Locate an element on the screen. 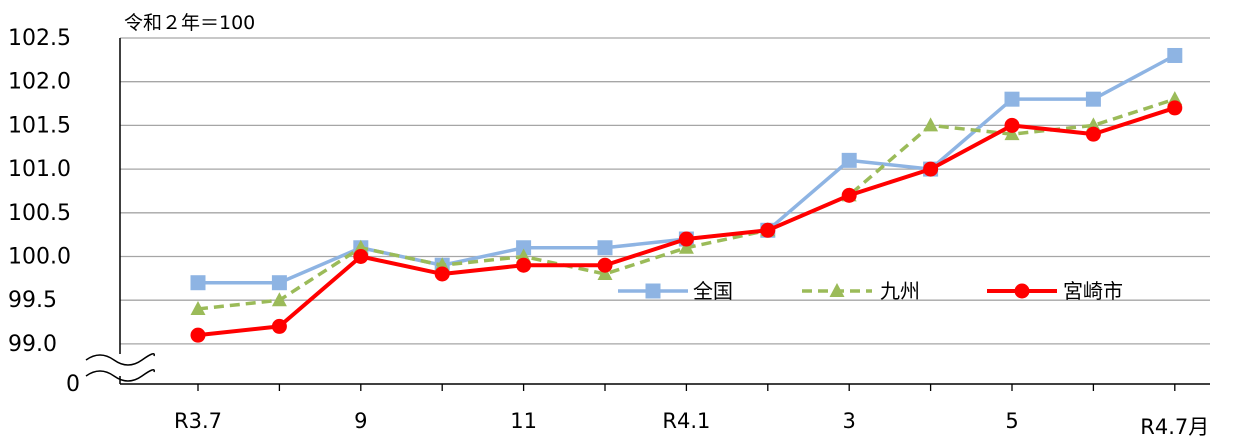  legend-label: 全国 is located at coordinates (713, 291).